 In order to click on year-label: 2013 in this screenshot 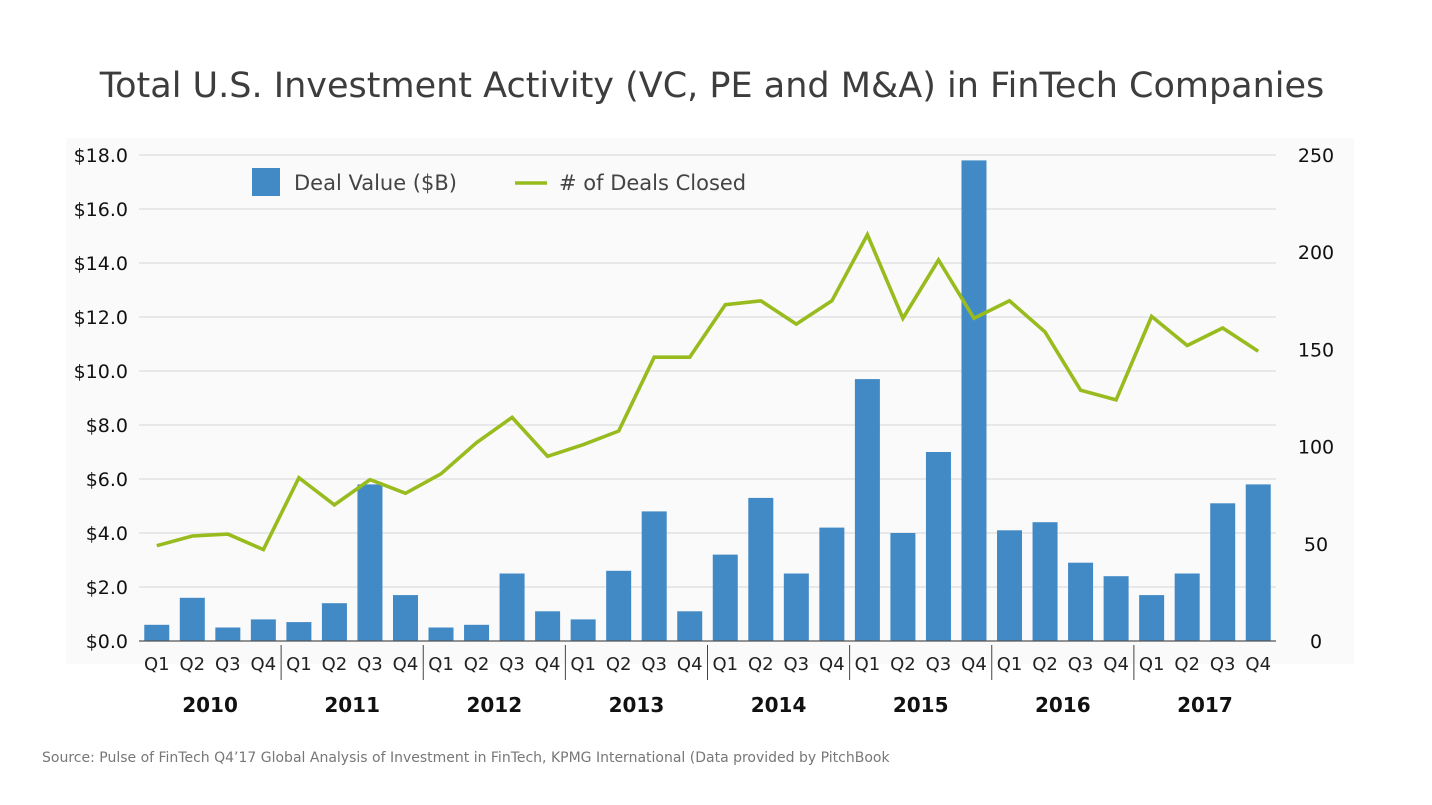, I will do `click(637, 705)`.